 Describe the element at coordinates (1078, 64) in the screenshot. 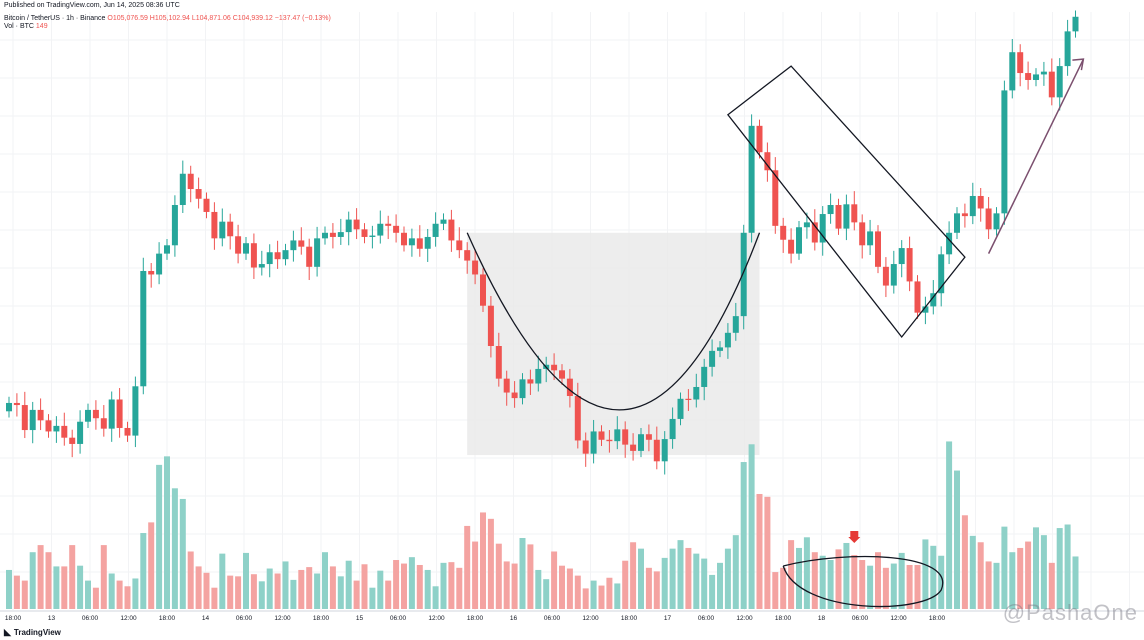

I see `breakout-arrow-head` at that location.